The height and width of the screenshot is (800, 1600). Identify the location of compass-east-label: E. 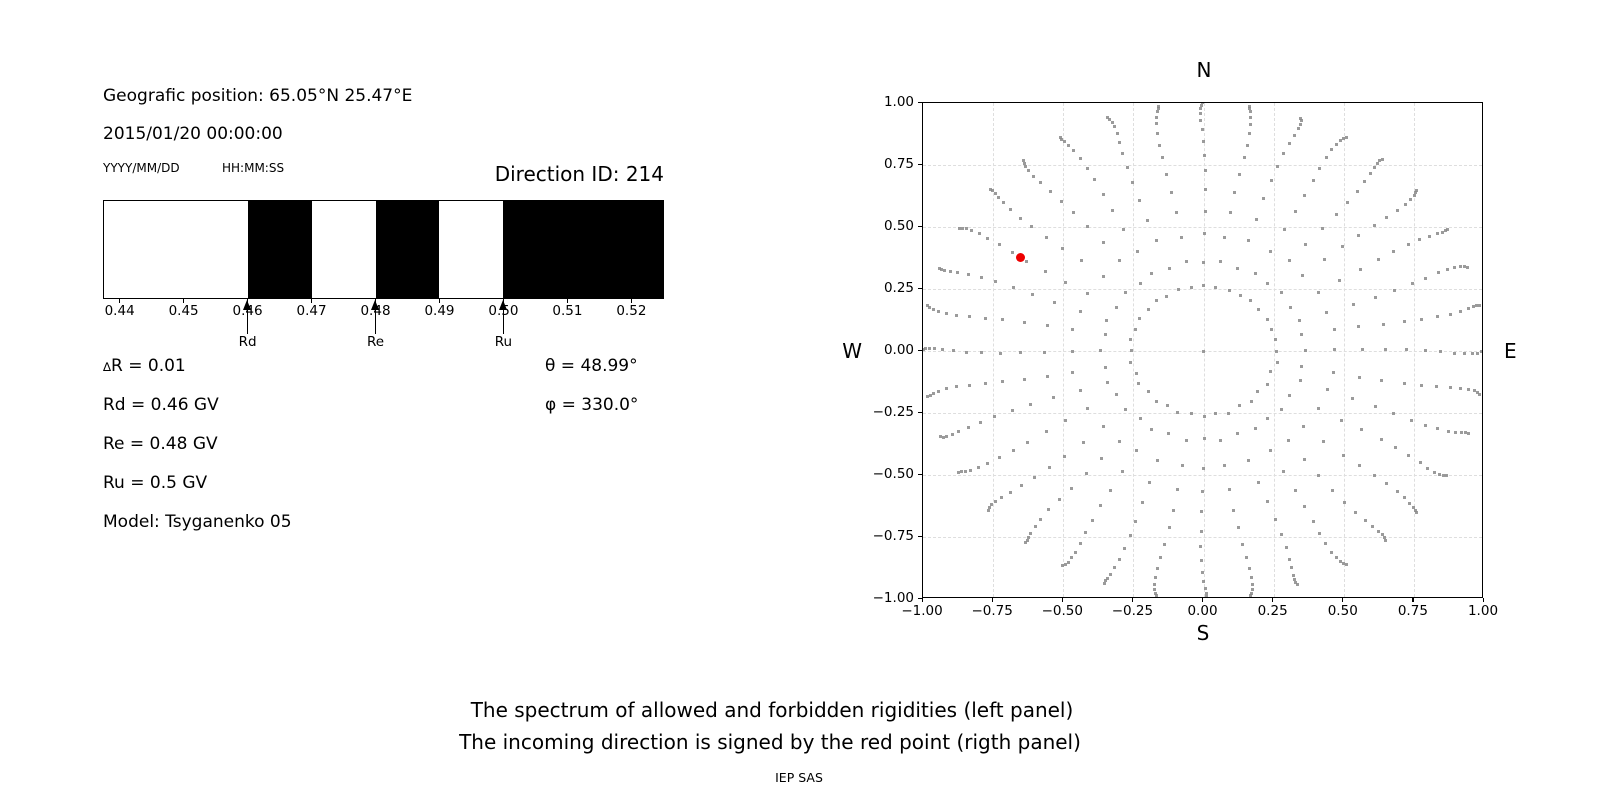
(1510, 351).